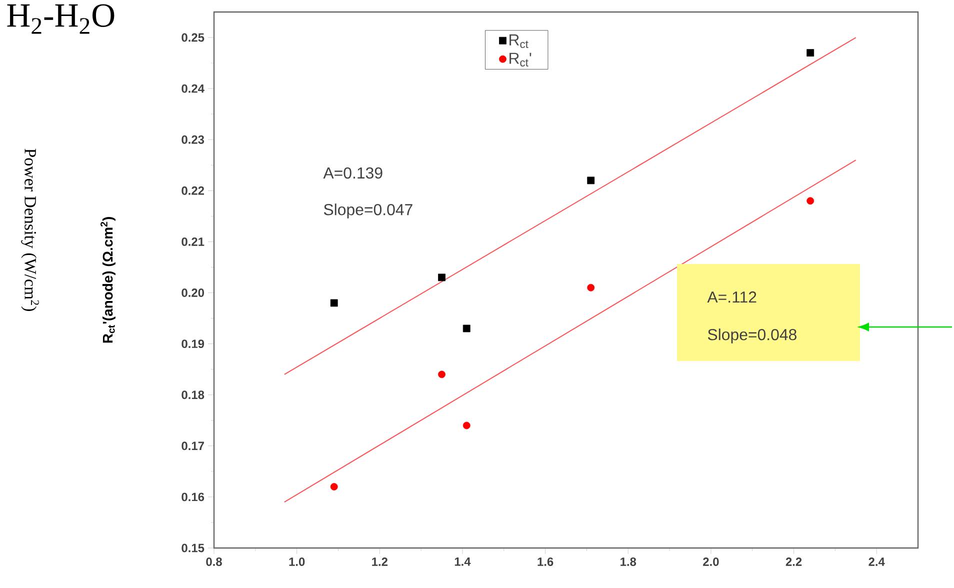  What do you see at coordinates (752, 336) in the screenshot?
I see `annotation: Slope=0.048` at bounding box center [752, 336].